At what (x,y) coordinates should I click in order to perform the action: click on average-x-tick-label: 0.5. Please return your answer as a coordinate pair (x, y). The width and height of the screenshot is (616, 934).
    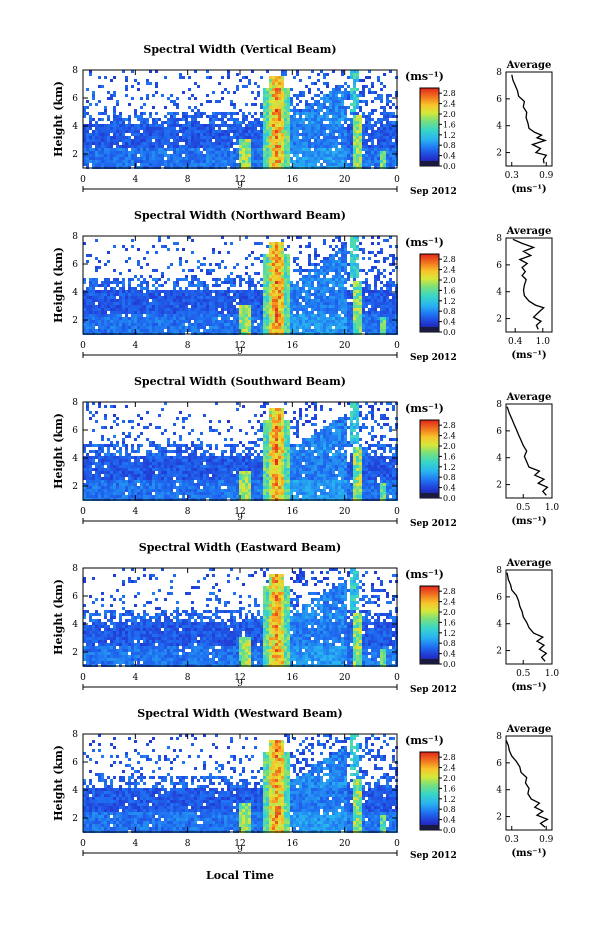
    Looking at the image, I should click on (523, 508).